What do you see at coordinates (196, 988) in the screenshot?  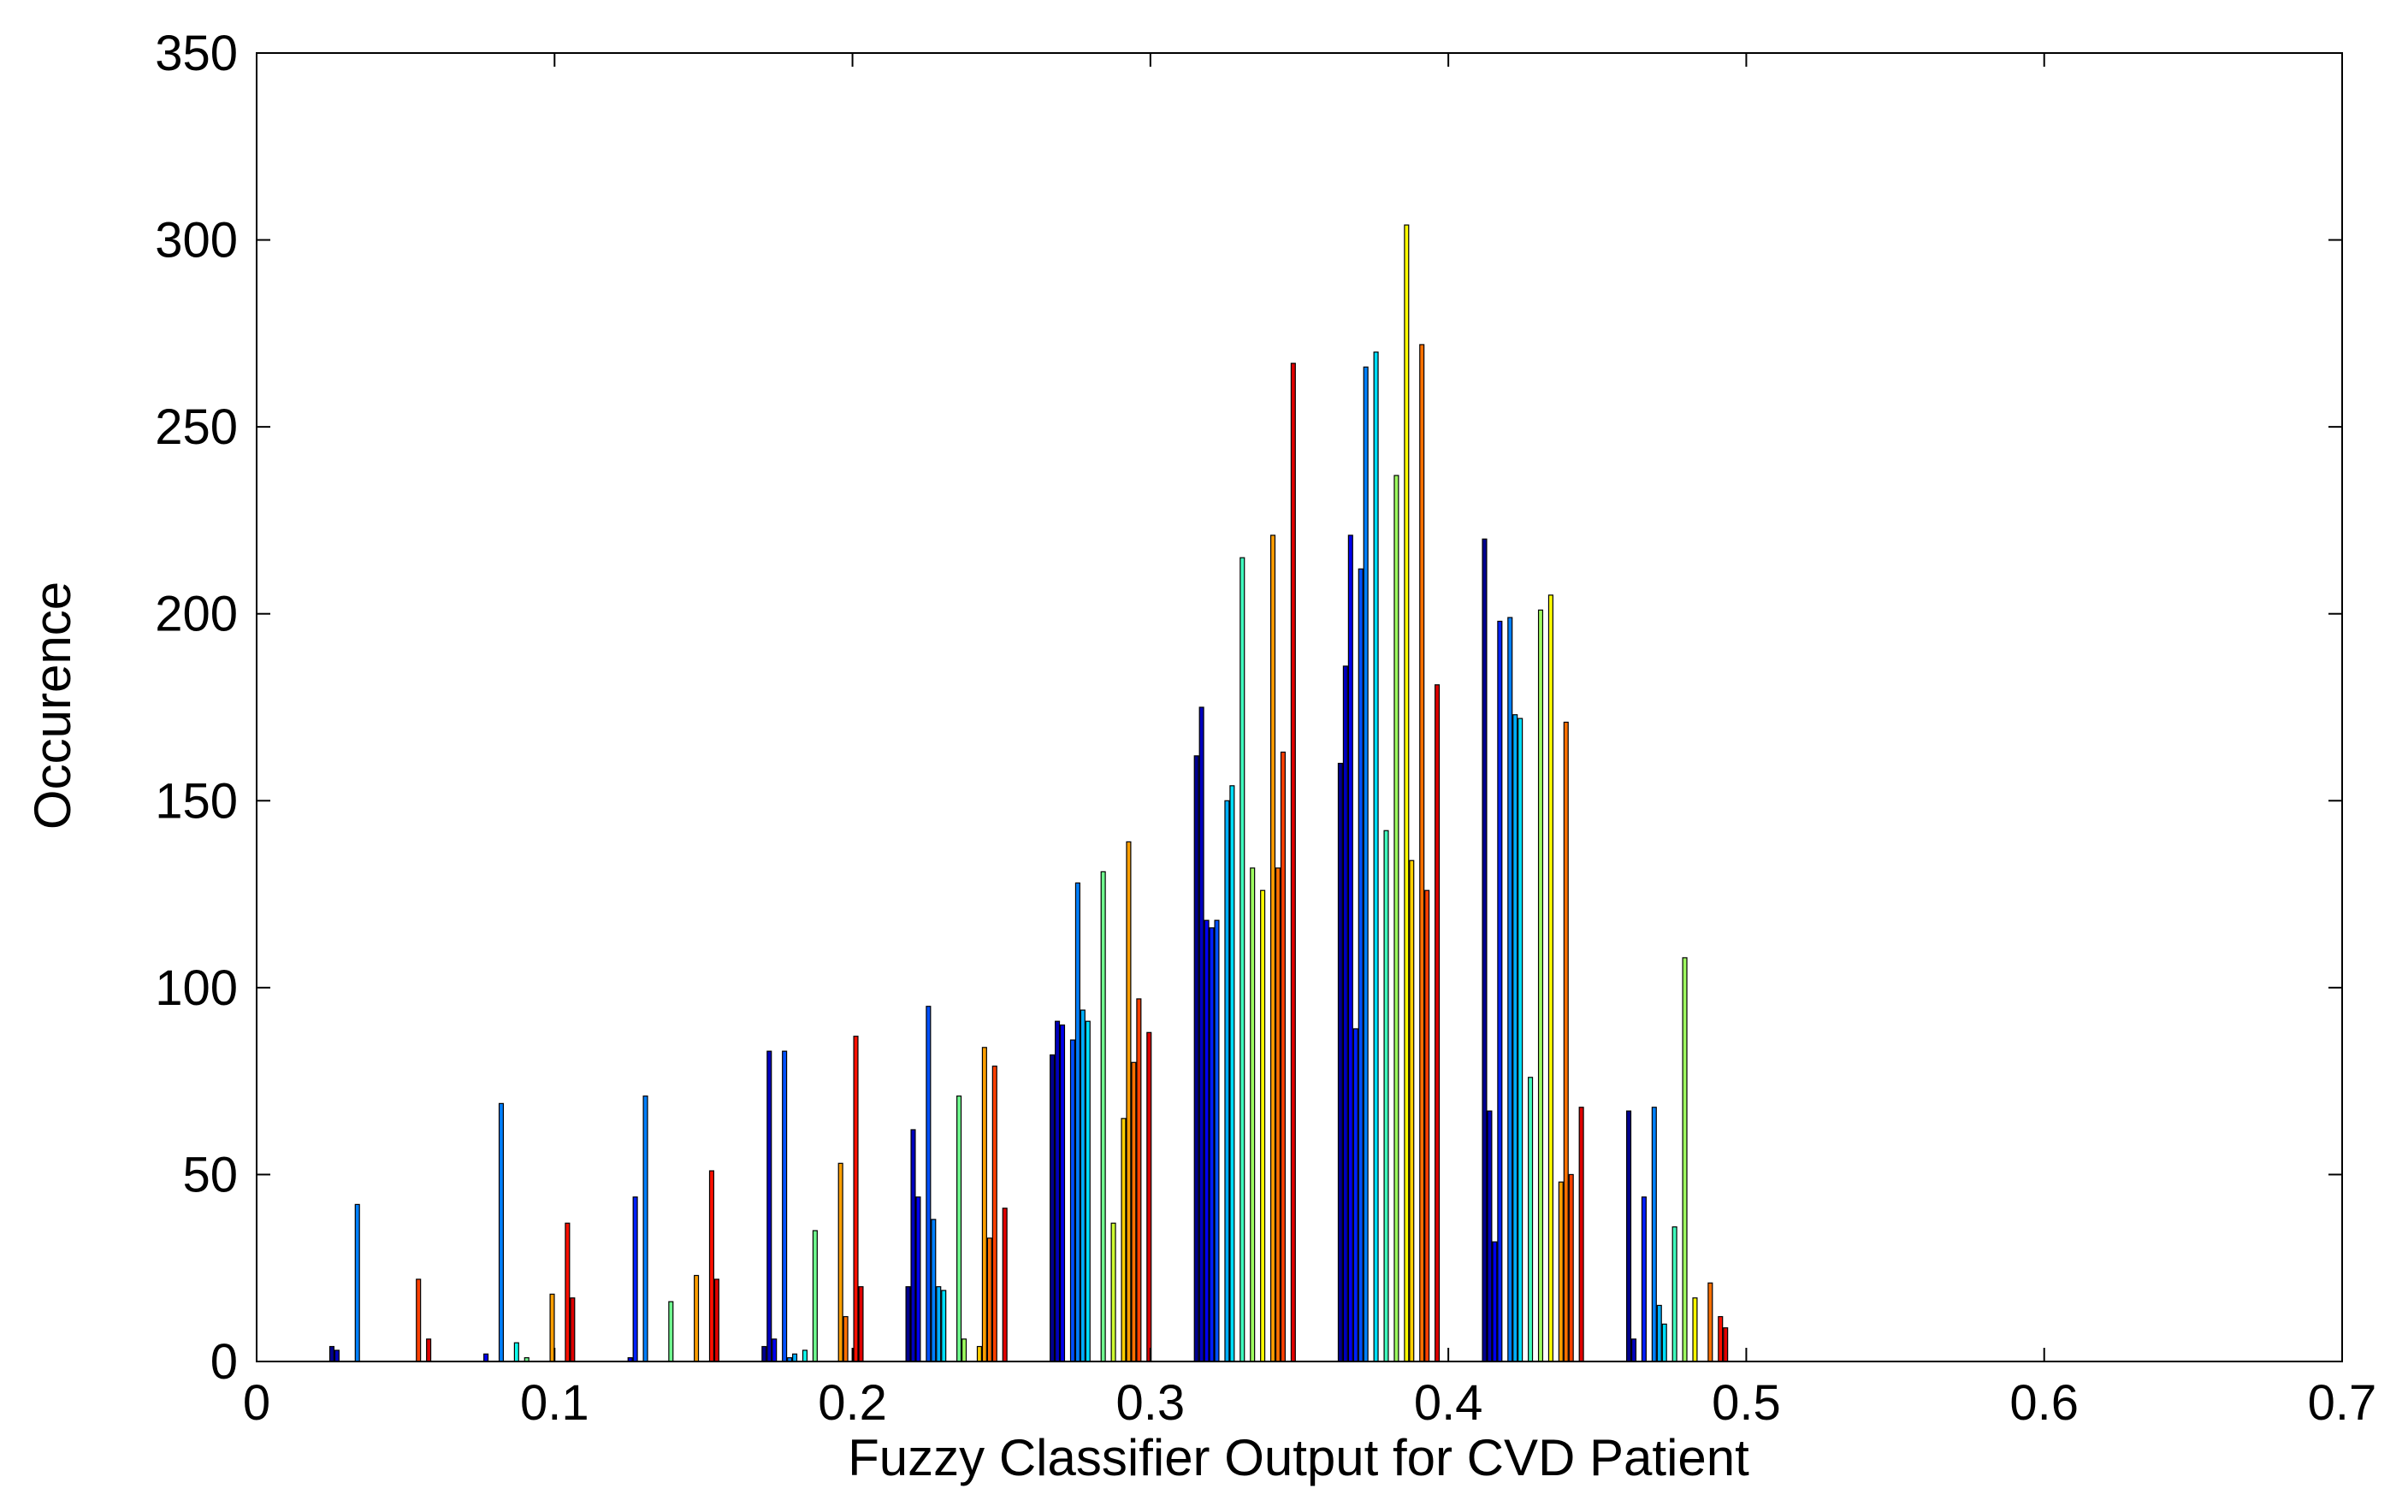 I see `y-tick-label: 100` at bounding box center [196, 988].